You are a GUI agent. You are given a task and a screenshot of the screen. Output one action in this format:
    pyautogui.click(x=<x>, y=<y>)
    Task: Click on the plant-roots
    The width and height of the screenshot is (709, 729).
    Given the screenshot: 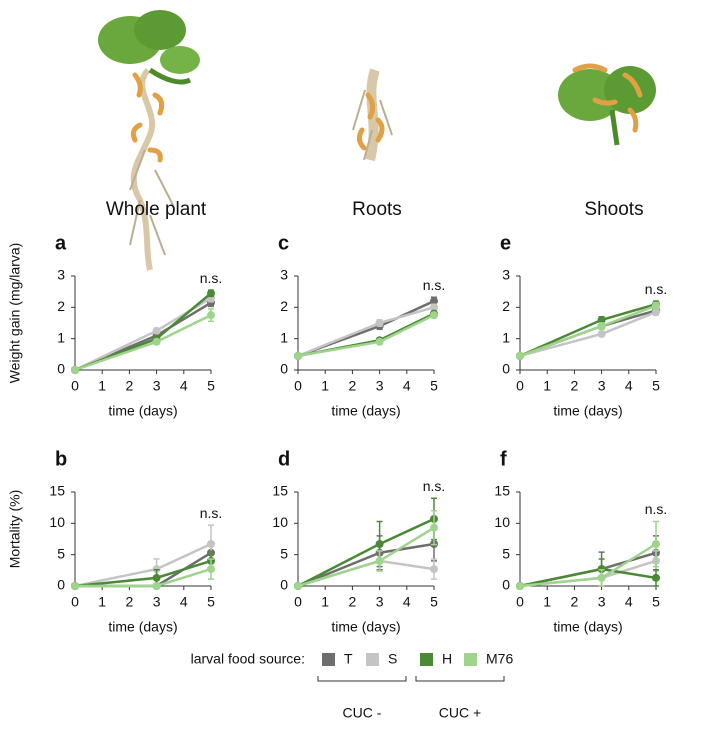 What is the action you would take?
    pyautogui.click(x=372, y=115)
    